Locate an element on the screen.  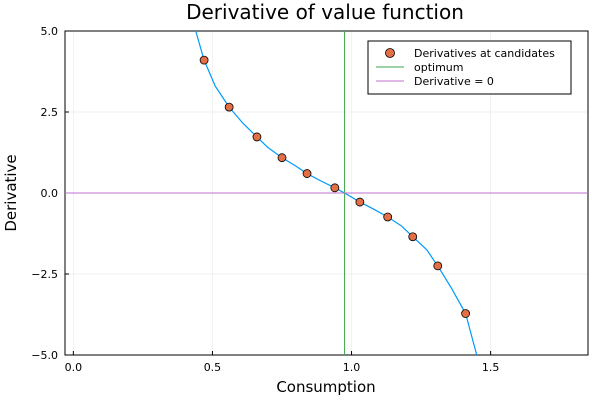
y-axis-label: Derivative is located at coordinates (11, 192).